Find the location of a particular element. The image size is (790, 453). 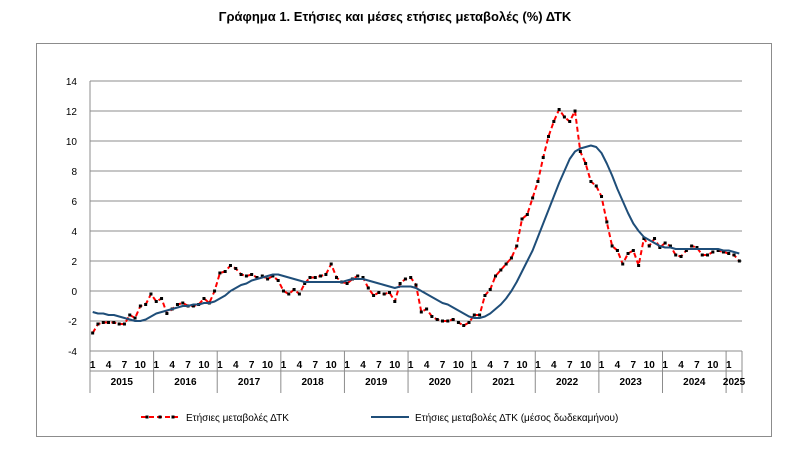

y-tick-label: 12 is located at coordinates (72, 112).